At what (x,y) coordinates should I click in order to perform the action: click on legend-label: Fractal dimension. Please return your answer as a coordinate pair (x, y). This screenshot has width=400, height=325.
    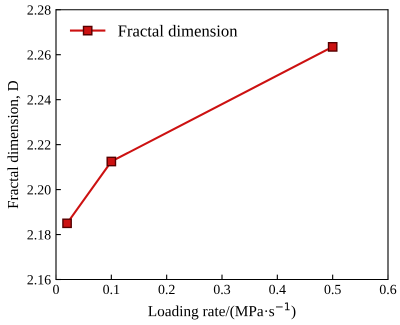
    Looking at the image, I should click on (178, 30).